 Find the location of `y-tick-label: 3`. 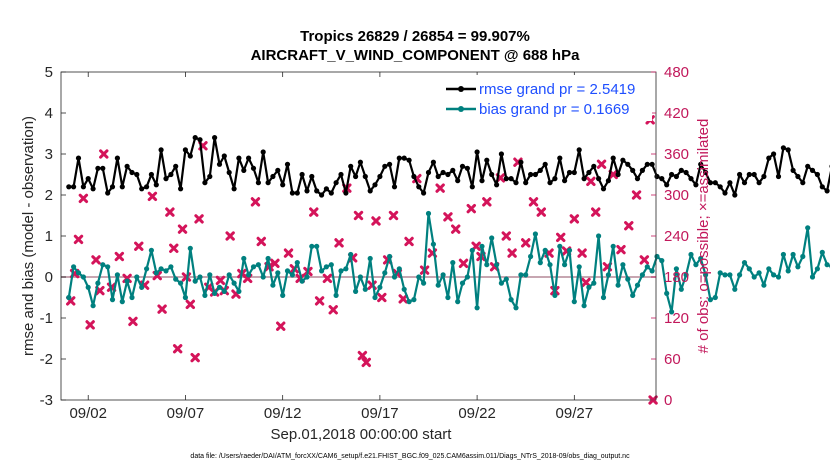

y-tick-label: 3 is located at coordinates (49, 154).